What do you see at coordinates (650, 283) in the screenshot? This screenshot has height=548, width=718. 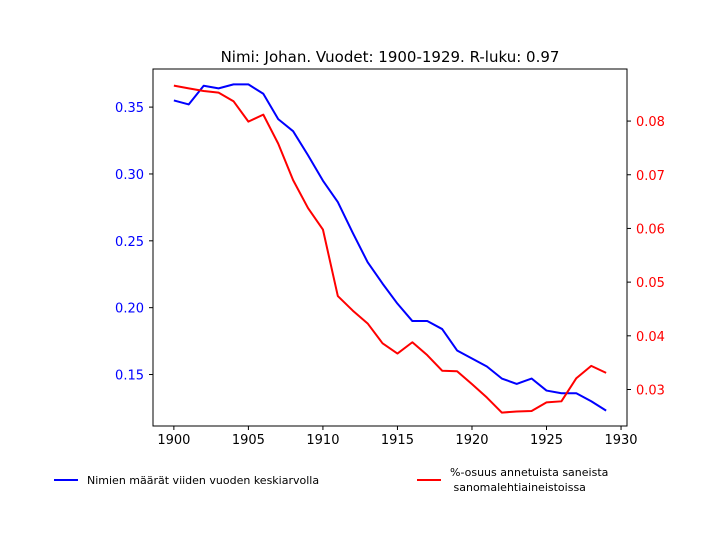 I see `right-y-tick-label: 0.05` at bounding box center [650, 283].